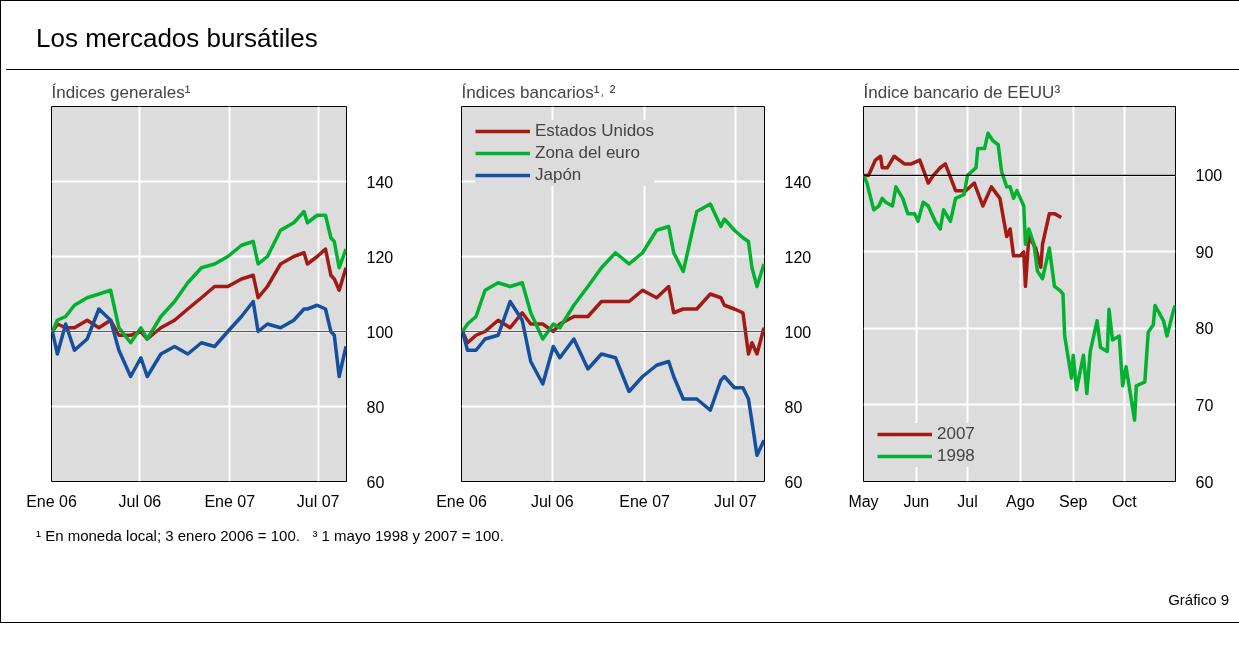 The width and height of the screenshot is (1239, 664). I want to click on legend-label: Zona del euro, so click(587, 153).